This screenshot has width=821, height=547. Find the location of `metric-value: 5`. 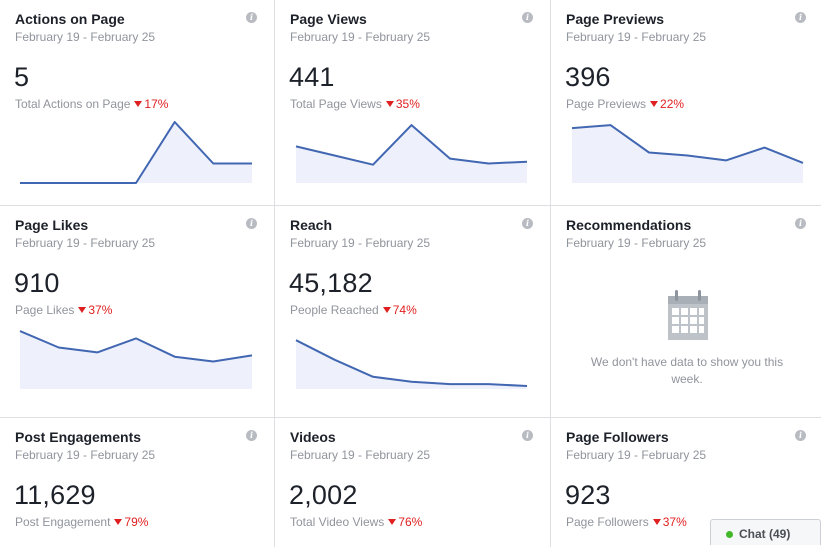

metric-value: 5 is located at coordinates (22, 77).